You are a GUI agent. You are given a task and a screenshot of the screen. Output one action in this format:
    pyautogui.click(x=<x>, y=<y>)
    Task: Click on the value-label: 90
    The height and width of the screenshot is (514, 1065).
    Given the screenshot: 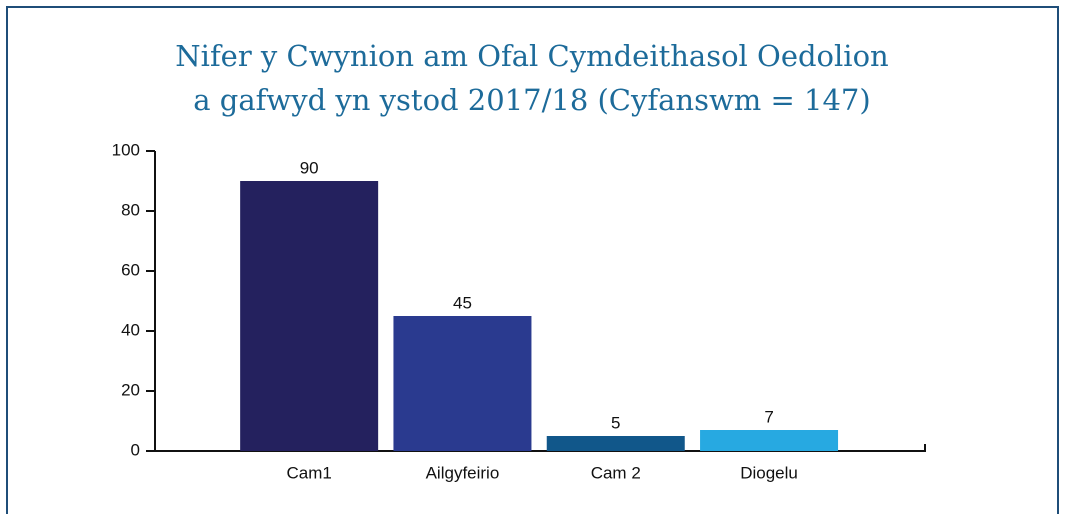 What is the action you would take?
    pyautogui.click(x=309, y=167)
    